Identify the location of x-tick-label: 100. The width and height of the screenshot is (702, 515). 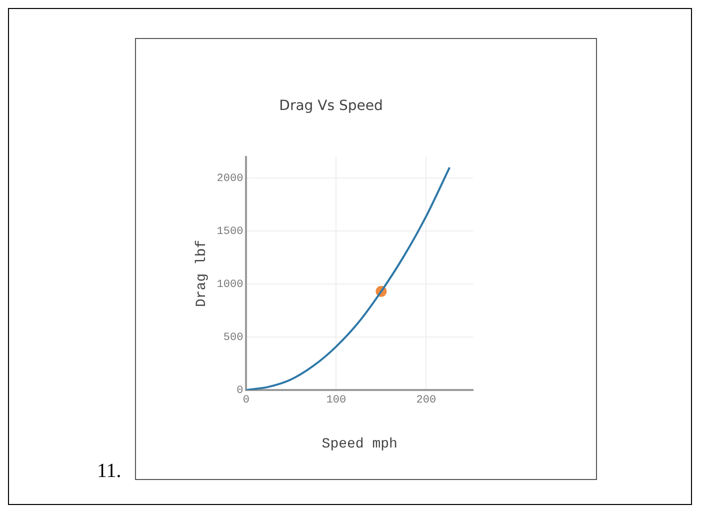
(336, 400).